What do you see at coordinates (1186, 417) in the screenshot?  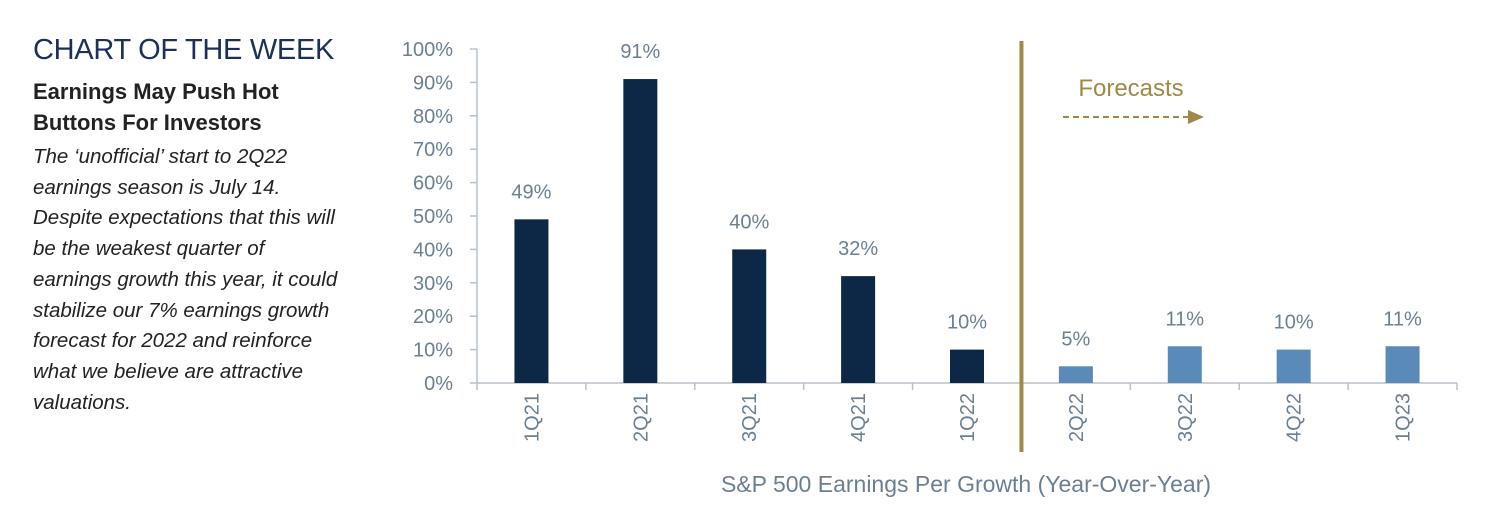 I see `category-label: 3Q22` at bounding box center [1186, 417].